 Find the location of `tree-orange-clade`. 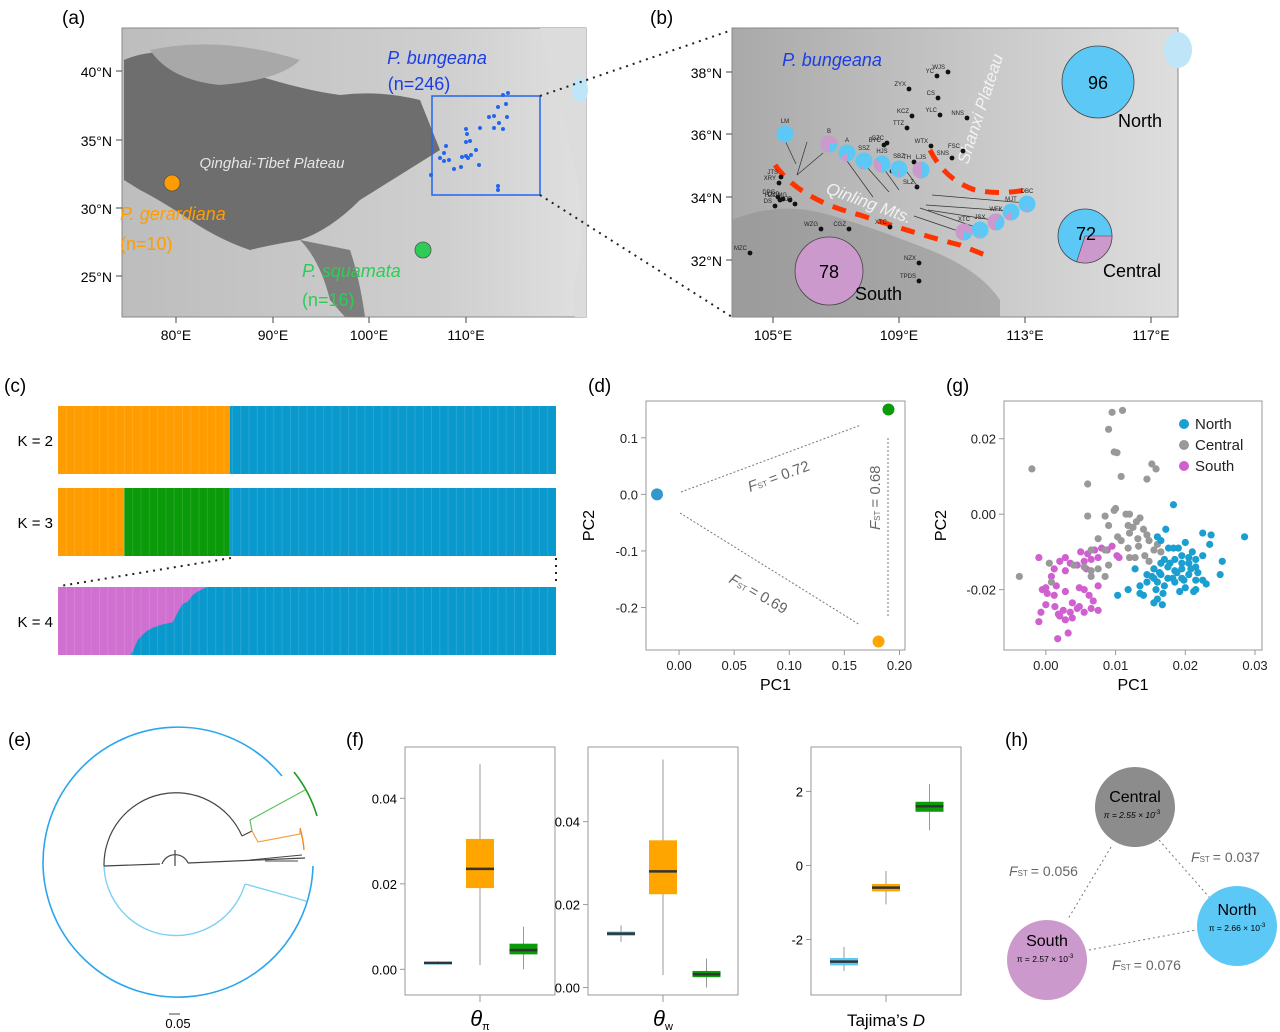

tree-orange-clade is located at coordinates (302, 839).